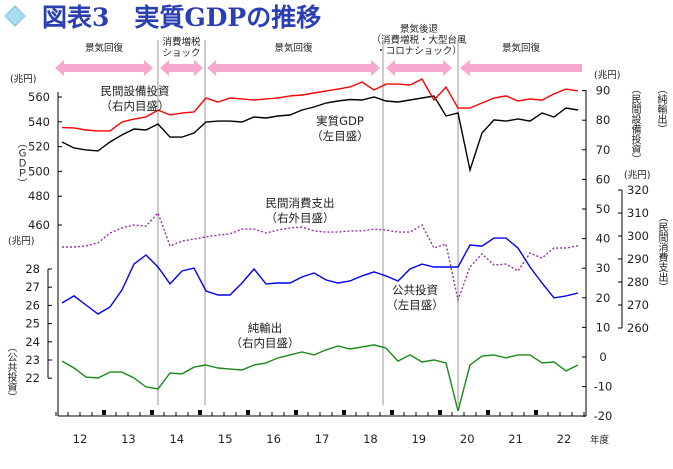 This screenshot has width=673, height=469. Describe the element at coordinates (603, 179) in the screenshot. I see `y-tick-label-right-inner: 60` at that location.